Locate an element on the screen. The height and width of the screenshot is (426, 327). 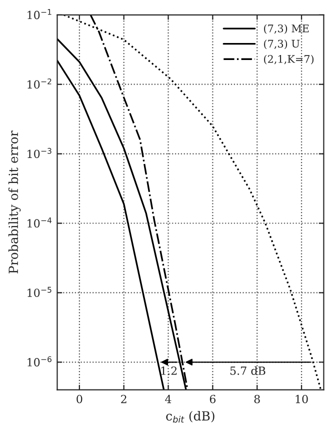
x-tick-label: 2 is located at coordinates (123, 399).